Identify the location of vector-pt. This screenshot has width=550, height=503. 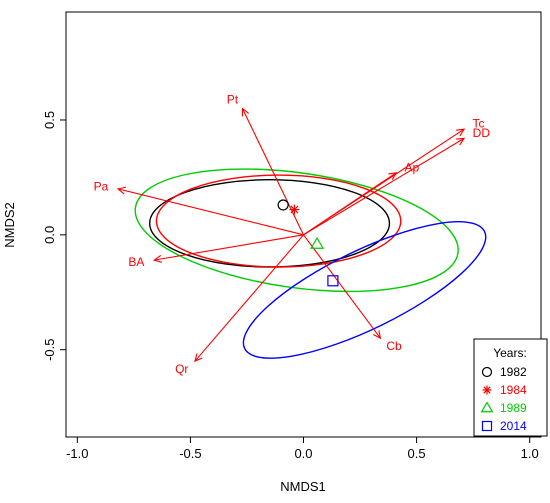
(272, 172).